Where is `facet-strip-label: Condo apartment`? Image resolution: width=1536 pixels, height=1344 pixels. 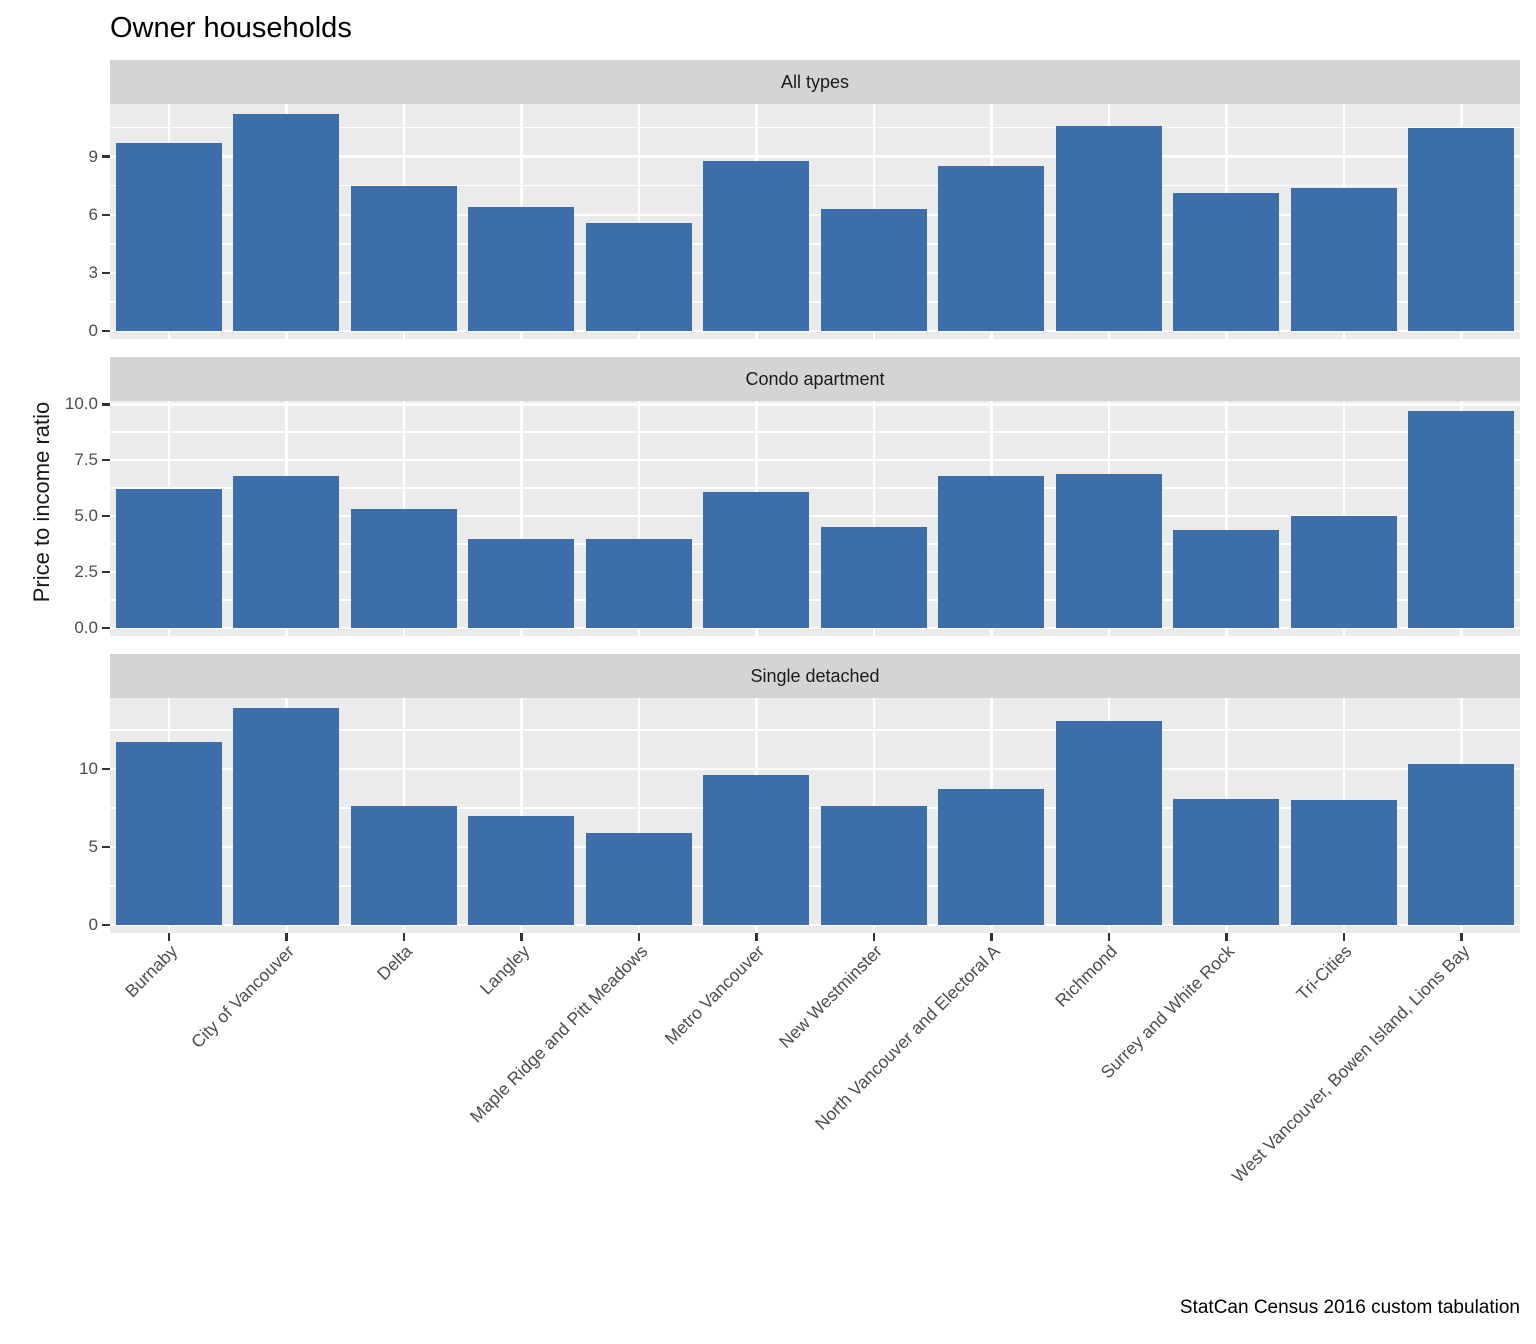
facet-strip-label: Condo apartment is located at coordinates (815, 378).